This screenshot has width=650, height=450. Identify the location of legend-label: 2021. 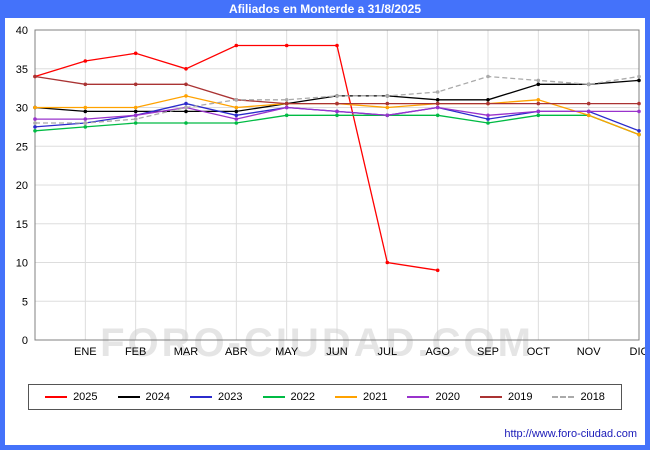
(375, 397).